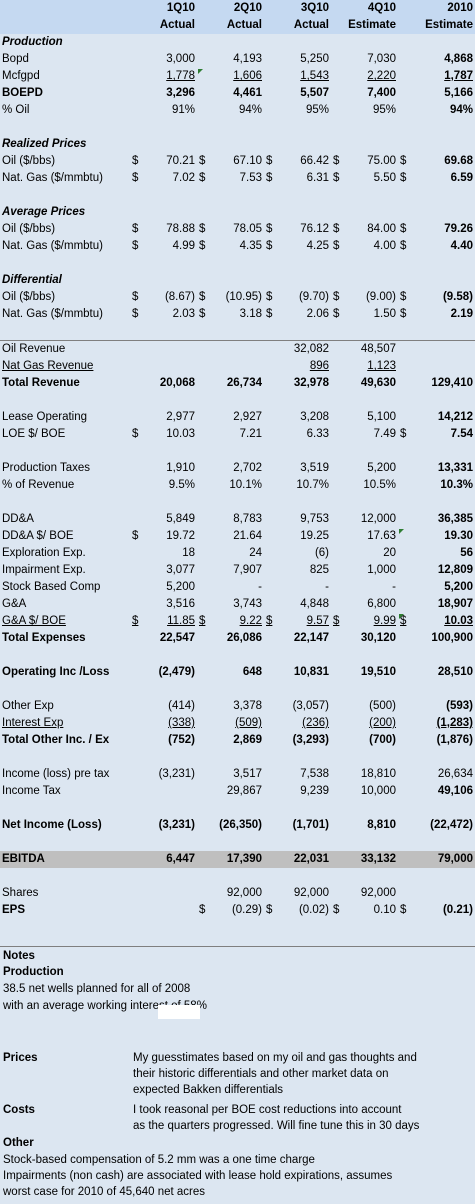 The height and width of the screenshot is (1204, 475). Describe the element at coordinates (237, 451) in the screenshot. I see `spacer-row` at that location.